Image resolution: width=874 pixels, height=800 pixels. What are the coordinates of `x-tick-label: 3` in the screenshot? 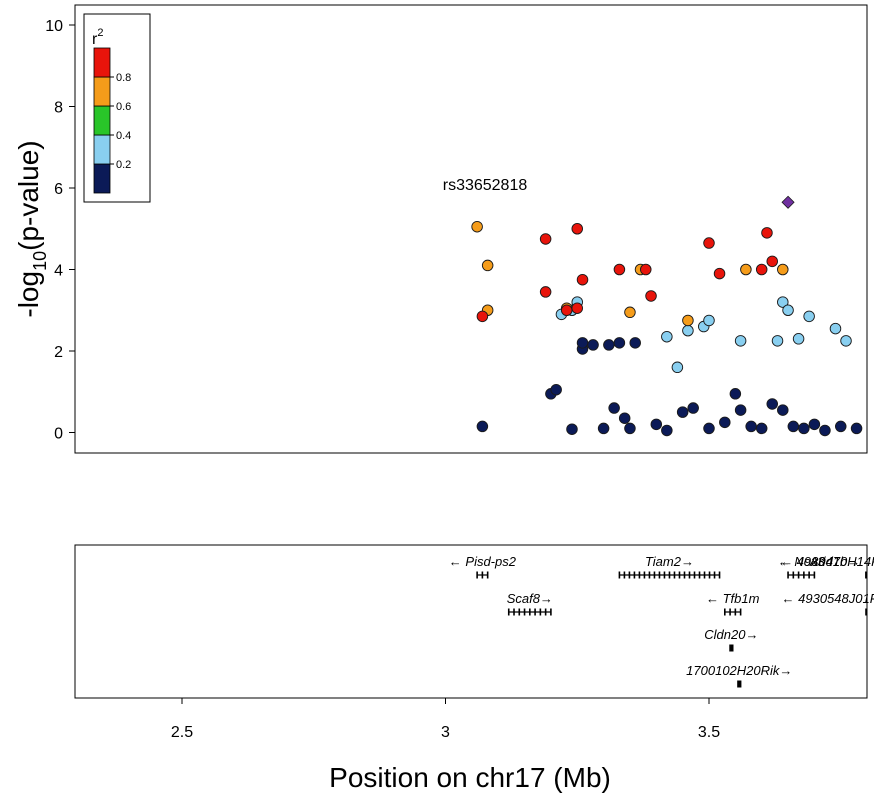 It's located at (445, 732).